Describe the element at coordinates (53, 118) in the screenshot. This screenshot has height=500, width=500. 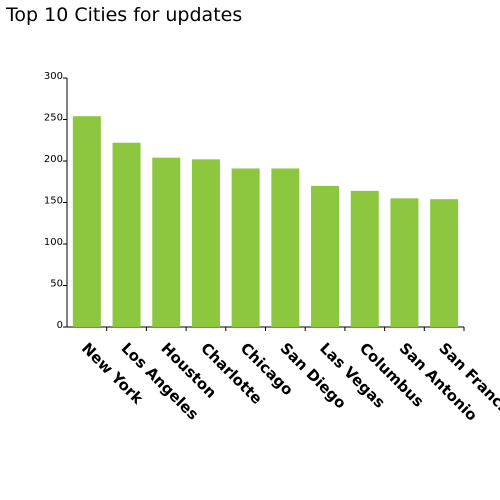
I see `y-tick-label: 250` at that location.